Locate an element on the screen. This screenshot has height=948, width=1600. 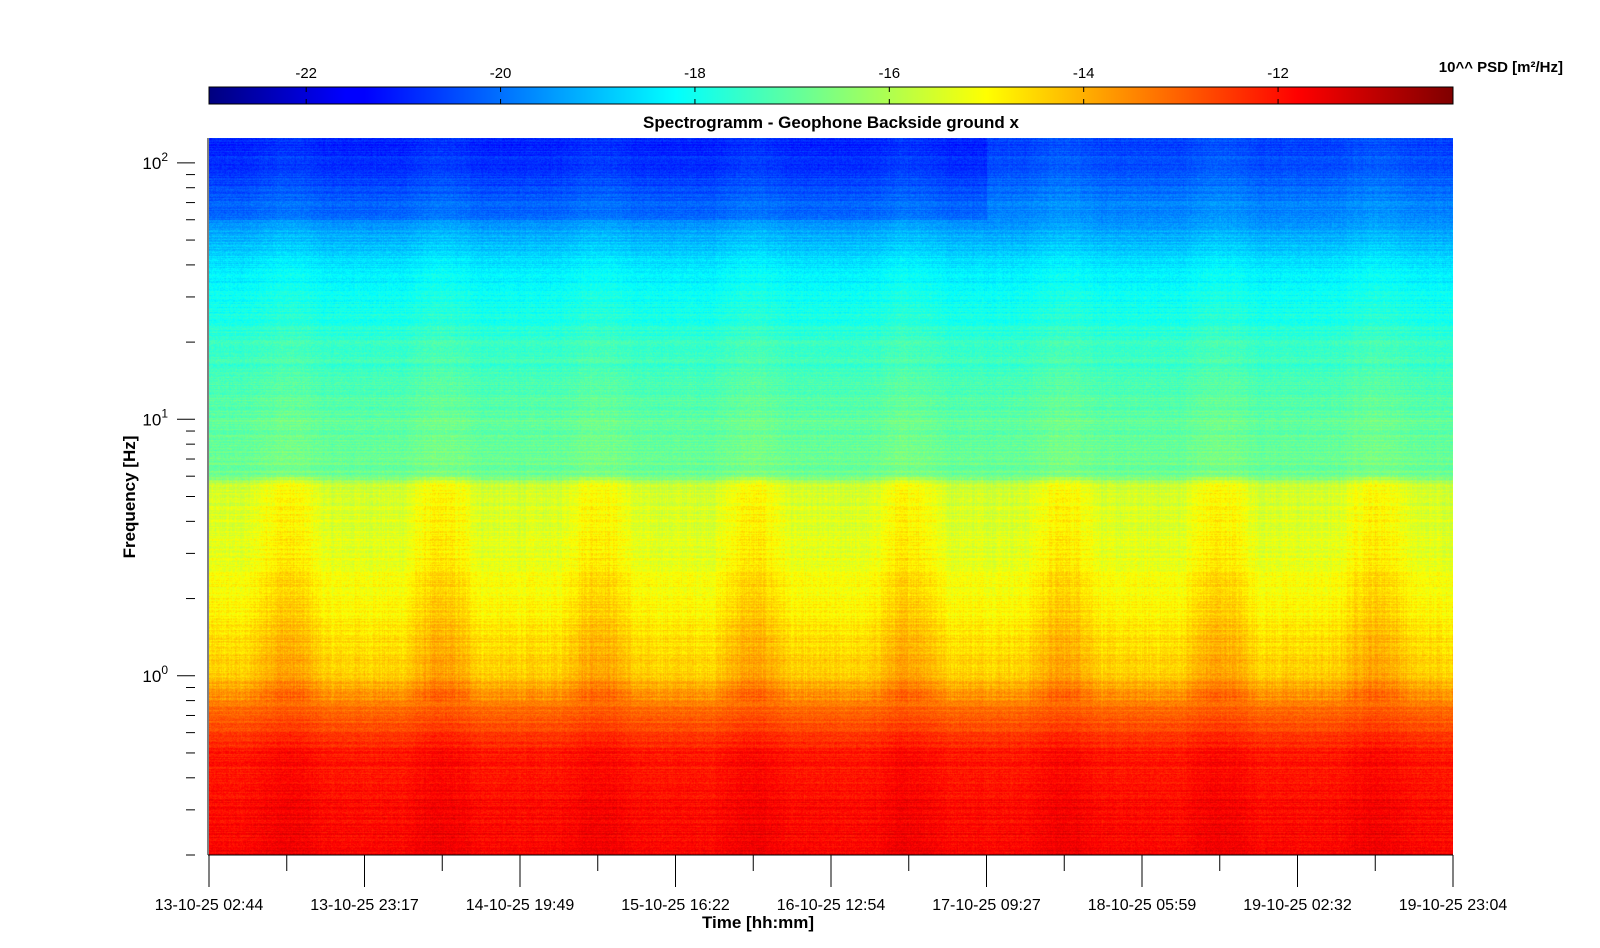
colorbar-label: 10^^ PSD [m²/Hz] is located at coordinates (1501, 67).